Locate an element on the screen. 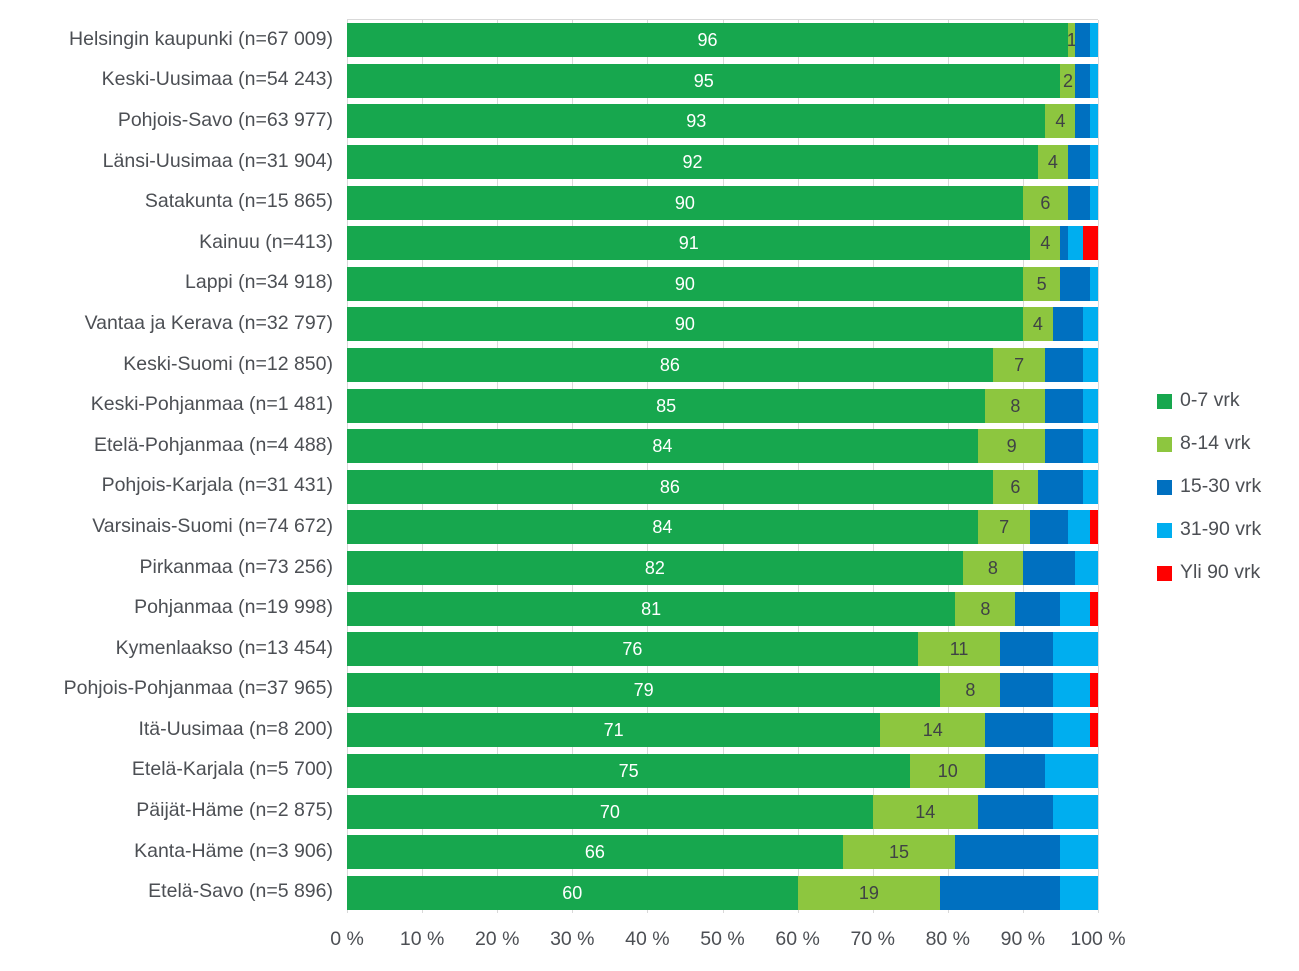 The image size is (1299, 971). bar-slot: 81 8 is located at coordinates (722, 608).